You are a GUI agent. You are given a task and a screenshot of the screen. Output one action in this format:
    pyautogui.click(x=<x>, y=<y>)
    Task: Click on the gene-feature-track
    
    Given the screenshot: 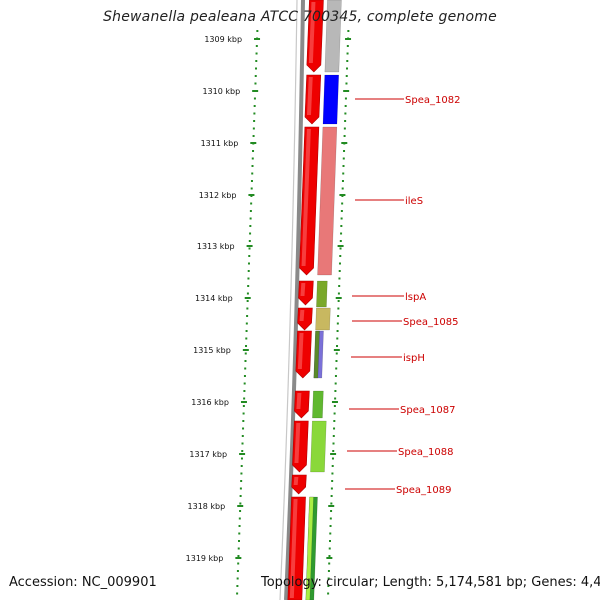 What is the action you would take?
    pyautogui.click(x=323, y=300)
    